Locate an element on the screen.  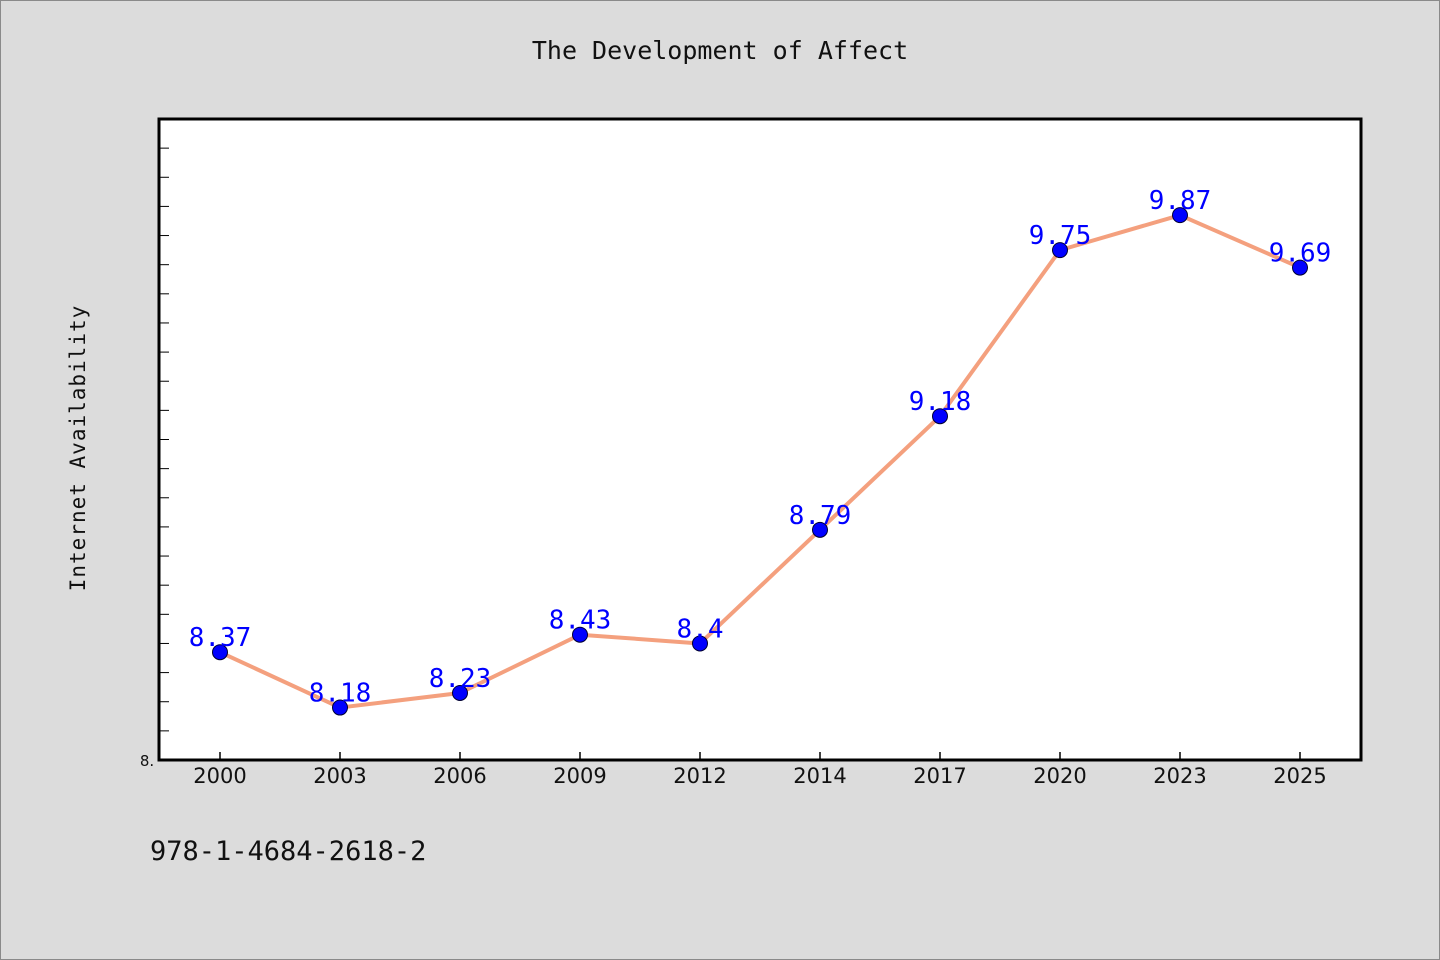
data-label: 8.37 is located at coordinates (220, 638).